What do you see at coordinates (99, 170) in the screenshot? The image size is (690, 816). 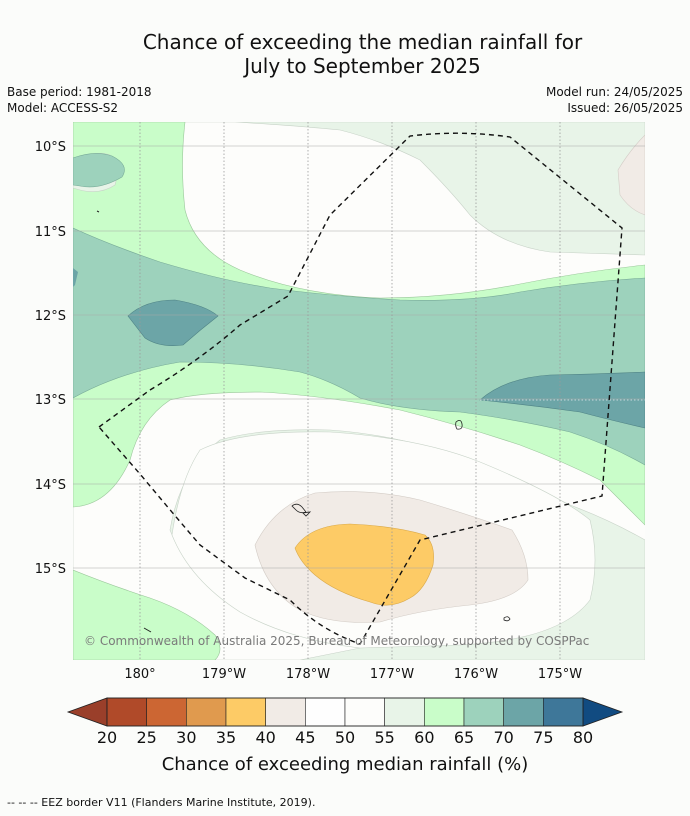 I see `contour-65-70-nw` at bounding box center [99, 170].